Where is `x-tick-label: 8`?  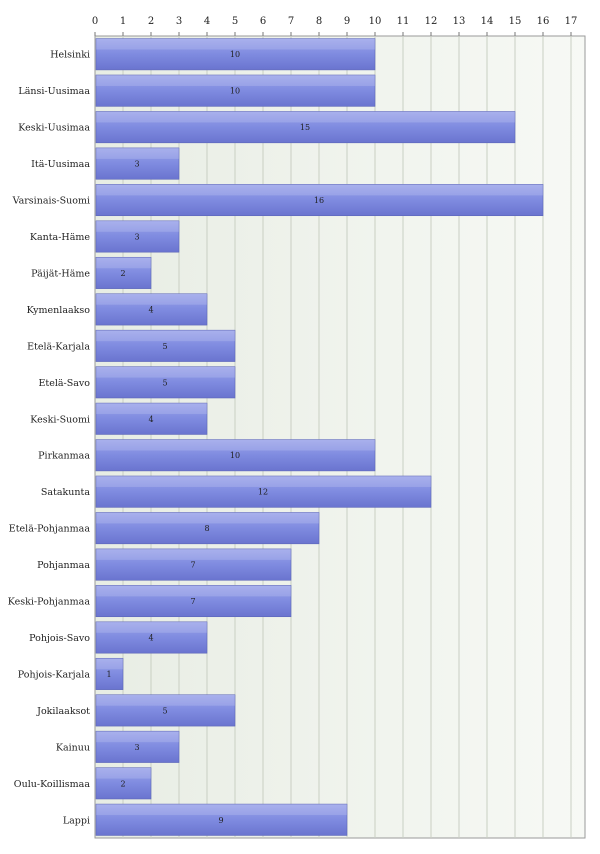
x-tick-label: 8 is located at coordinates (319, 21).